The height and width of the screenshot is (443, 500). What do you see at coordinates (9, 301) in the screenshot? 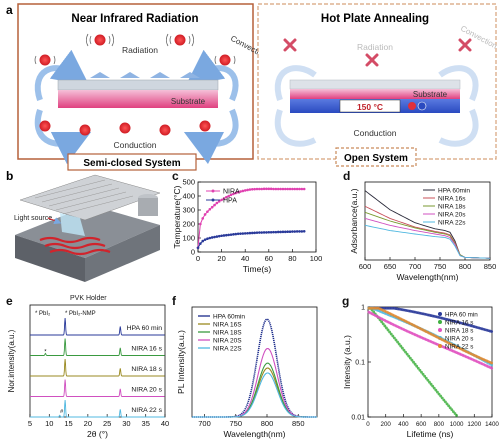
I see `panel-label-e: e` at bounding box center [9, 301].